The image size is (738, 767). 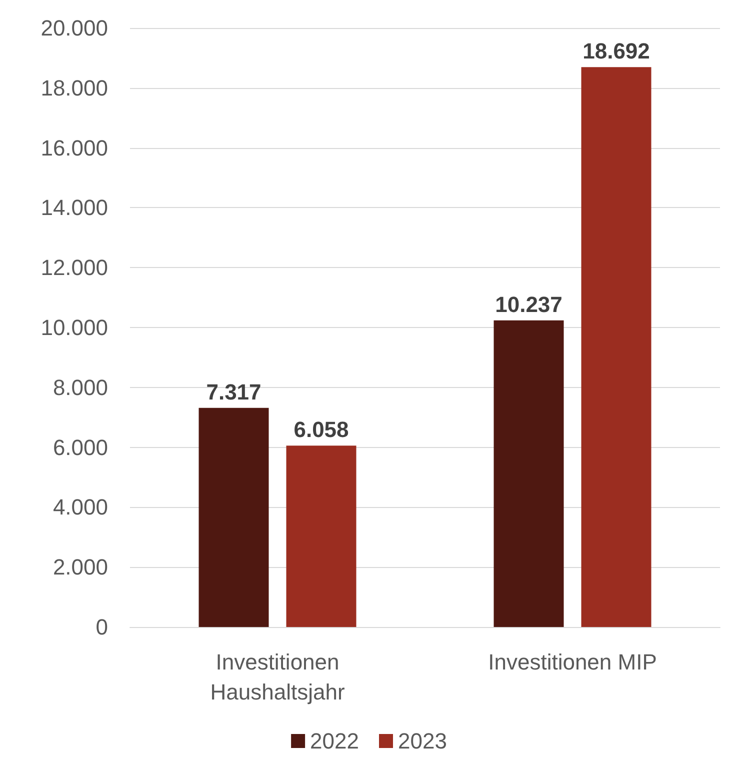 I want to click on y-tick-label: 20.000, so click(x=74, y=28).